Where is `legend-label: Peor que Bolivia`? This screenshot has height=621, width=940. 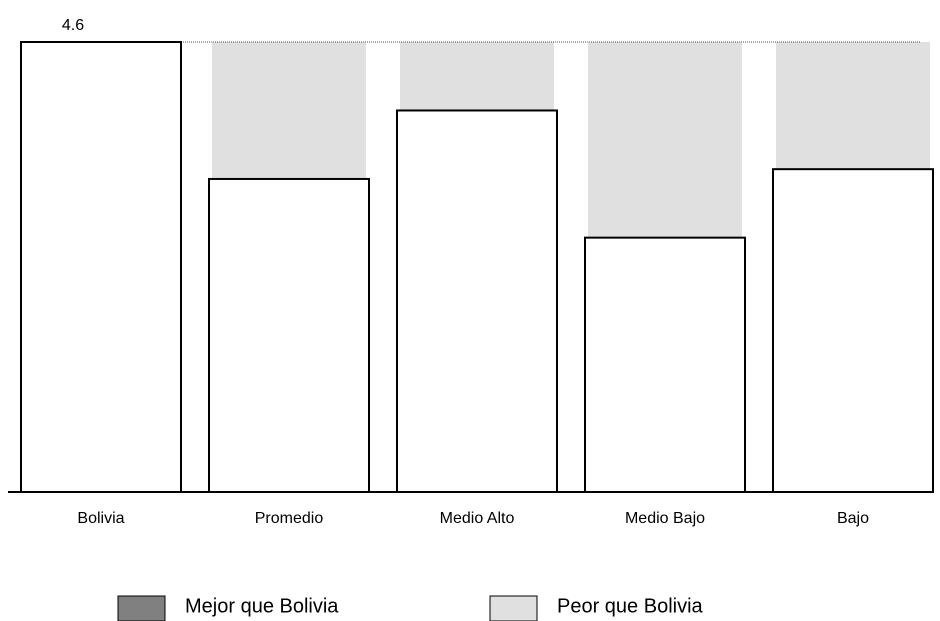 legend-label: Peor que Bolivia is located at coordinates (630, 606).